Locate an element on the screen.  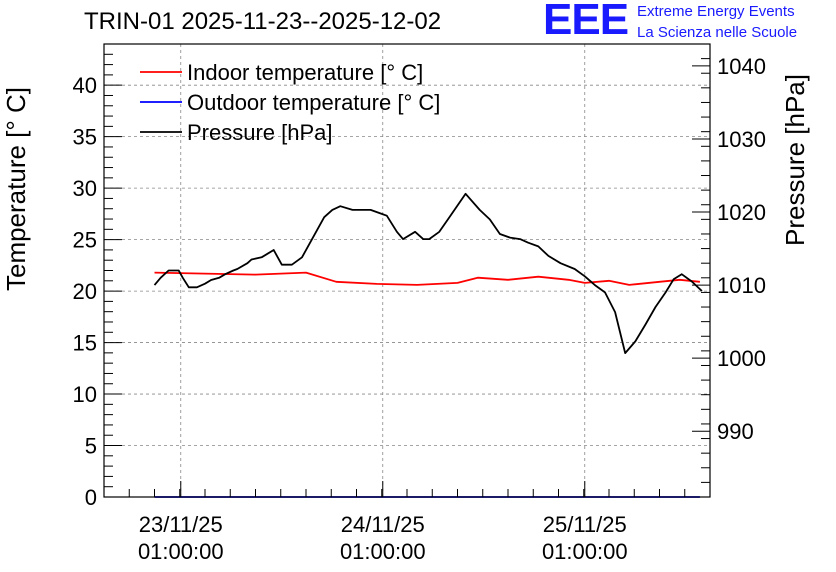
logo-text-line-2: La Scienza nelle Scuole is located at coordinates (717, 32).